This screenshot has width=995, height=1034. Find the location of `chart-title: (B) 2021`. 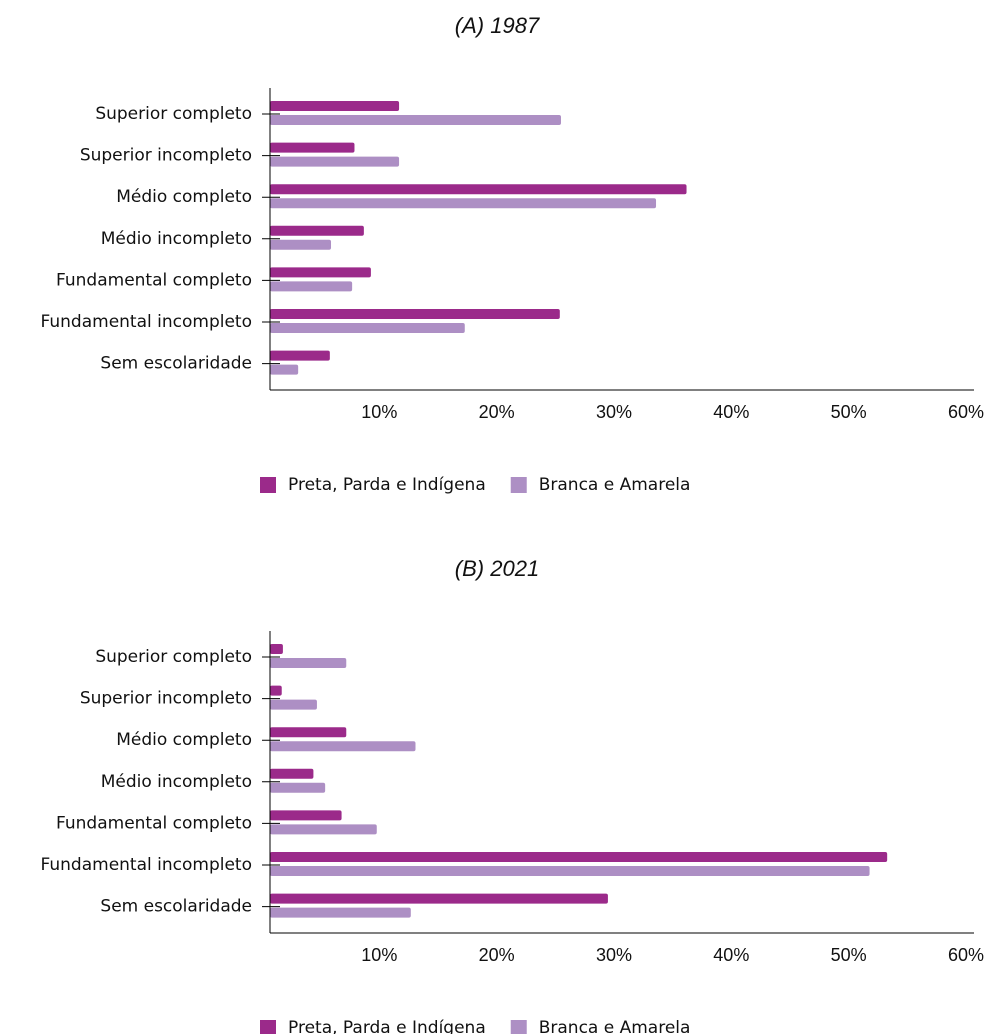

chart-title: (B) 2021 is located at coordinates (497, 568).